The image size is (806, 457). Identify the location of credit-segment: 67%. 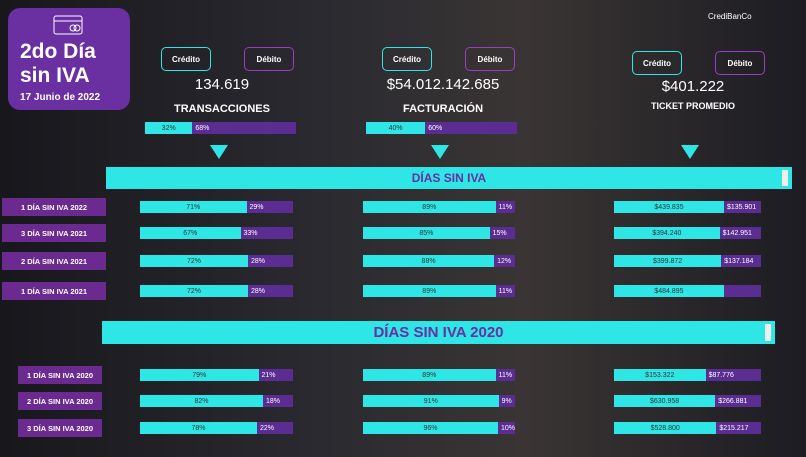
(190, 233).